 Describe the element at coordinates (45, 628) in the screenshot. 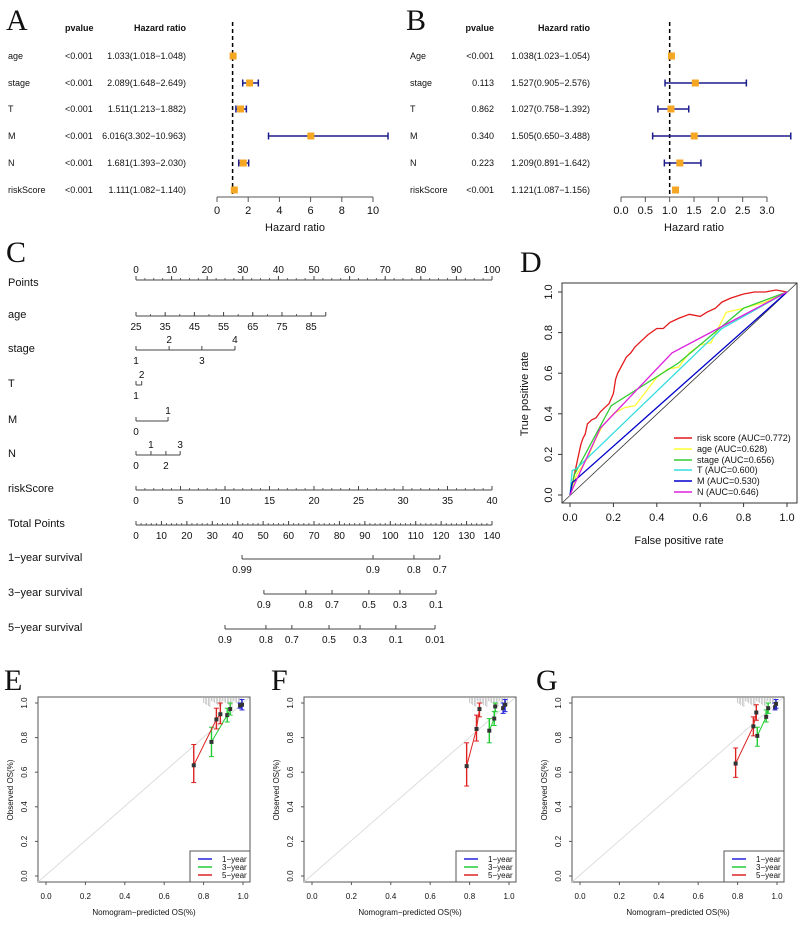

I see `row-label: 5−year survival` at that location.